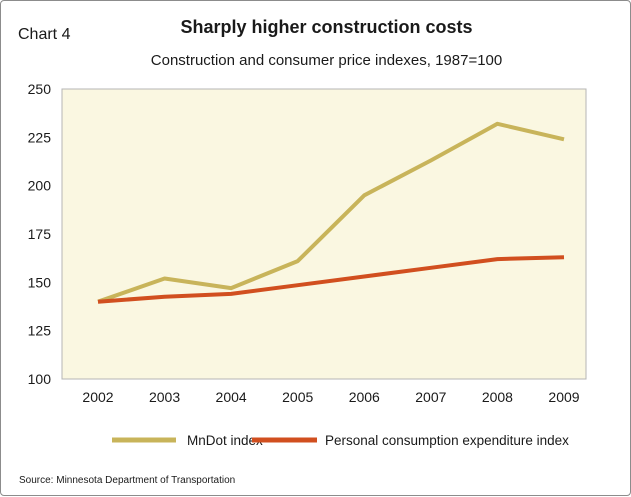  I want to click on x-tick-label: 2008, so click(497, 397).